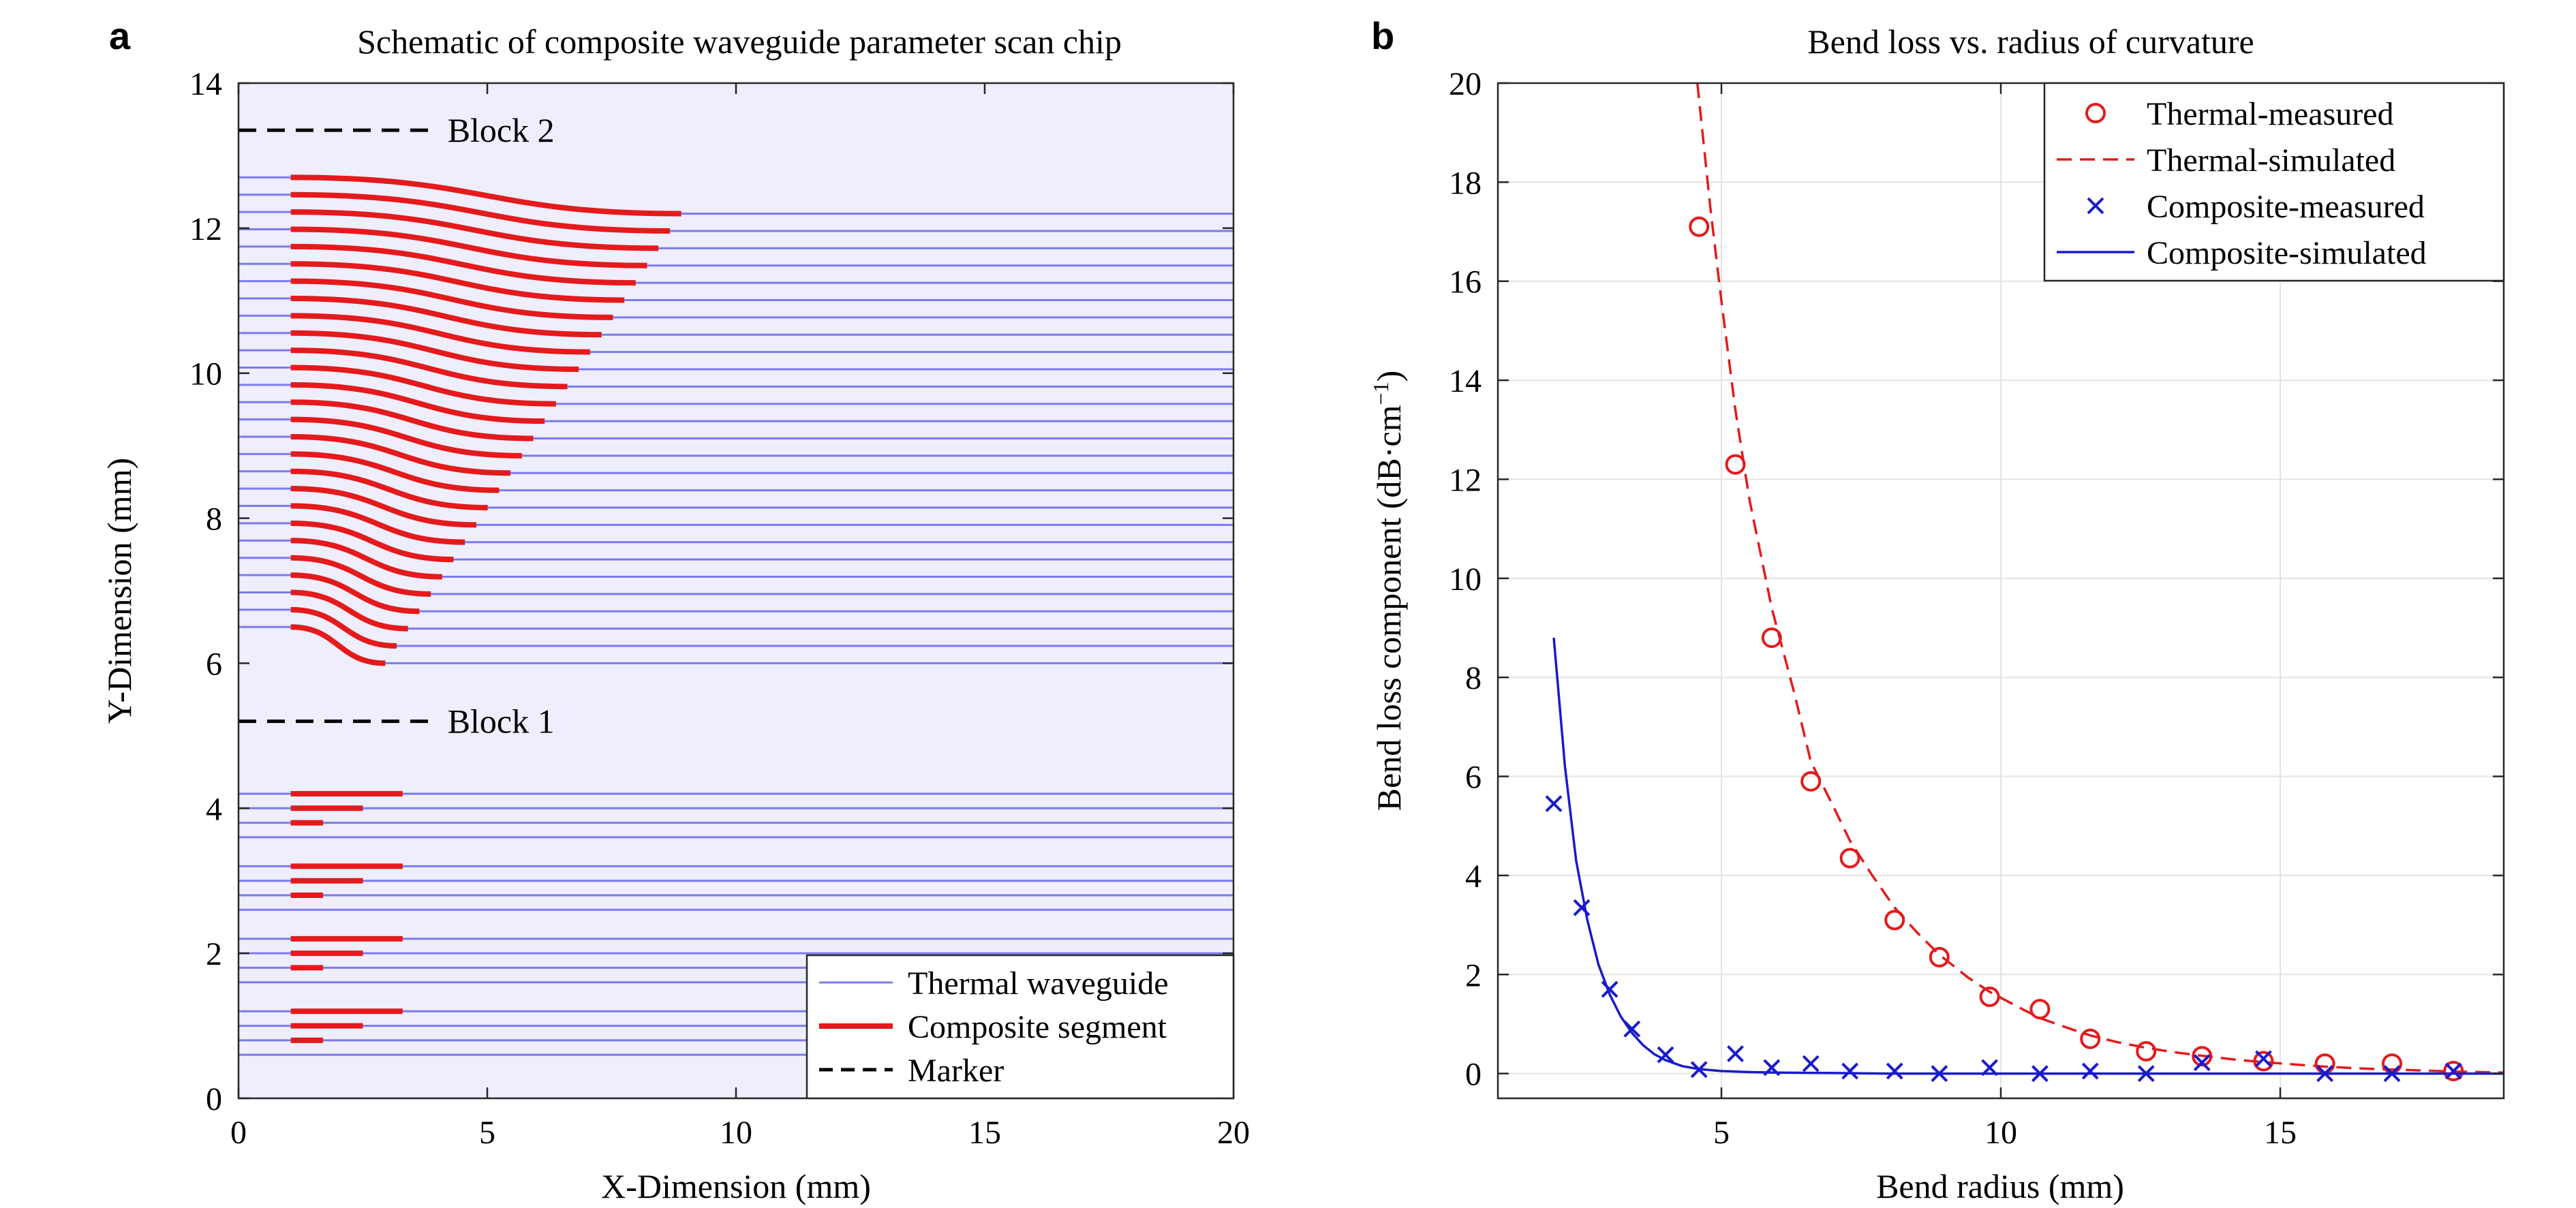  What do you see at coordinates (1389, 376) in the screenshot?
I see `panel-b-y-axis-label-close: )` at bounding box center [1389, 376].